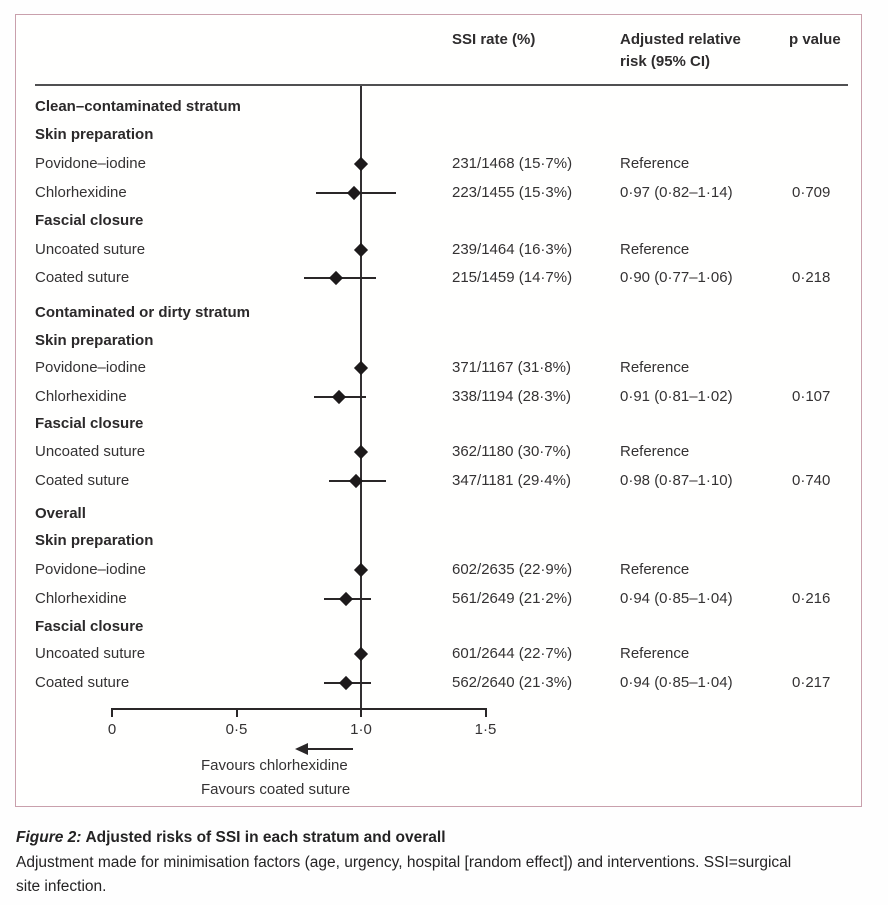  What do you see at coordinates (665, 61) in the screenshot?
I see `column-header-adjusted-rr-line2: risk (95% CI)` at bounding box center [665, 61].